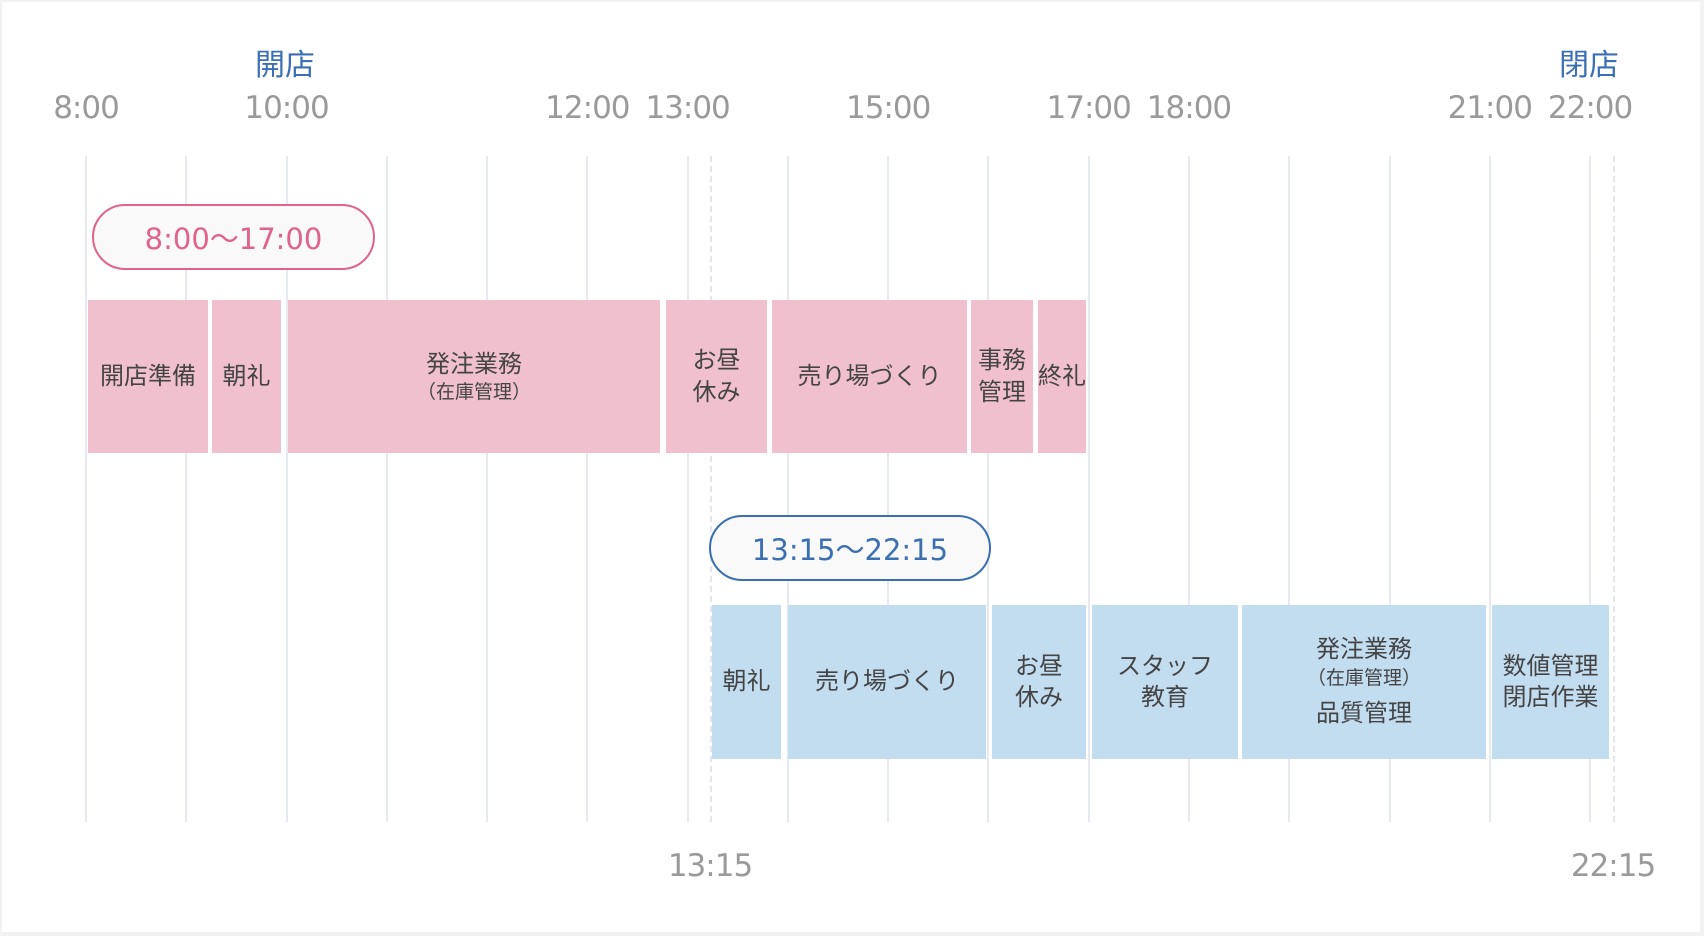 Image resolution: width=1704 pixels, height=936 pixels. I want to click on task-label: 終礼, so click(1062, 375).